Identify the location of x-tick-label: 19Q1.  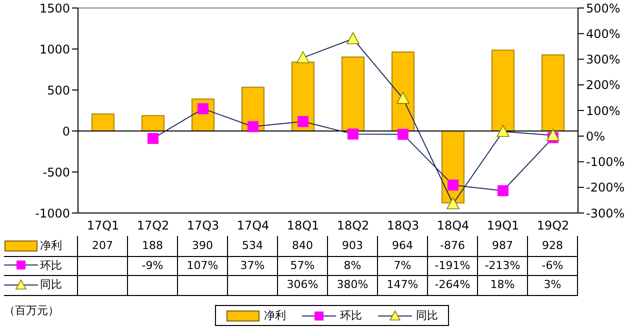
(503, 225).